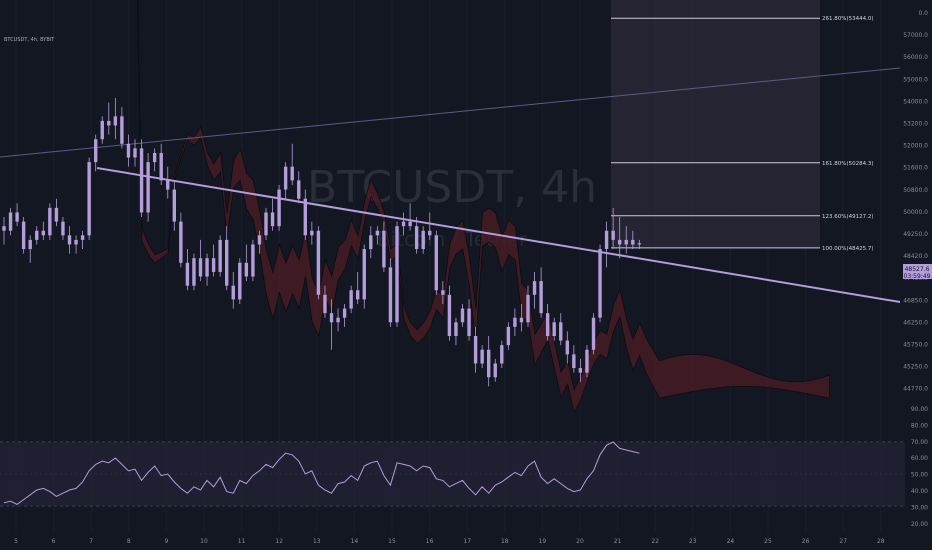 This screenshot has height=550, width=932. What do you see at coordinates (915, 212) in the screenshot?
I see `price-tick-label: 50000.0` at bounding box center [915, 212].